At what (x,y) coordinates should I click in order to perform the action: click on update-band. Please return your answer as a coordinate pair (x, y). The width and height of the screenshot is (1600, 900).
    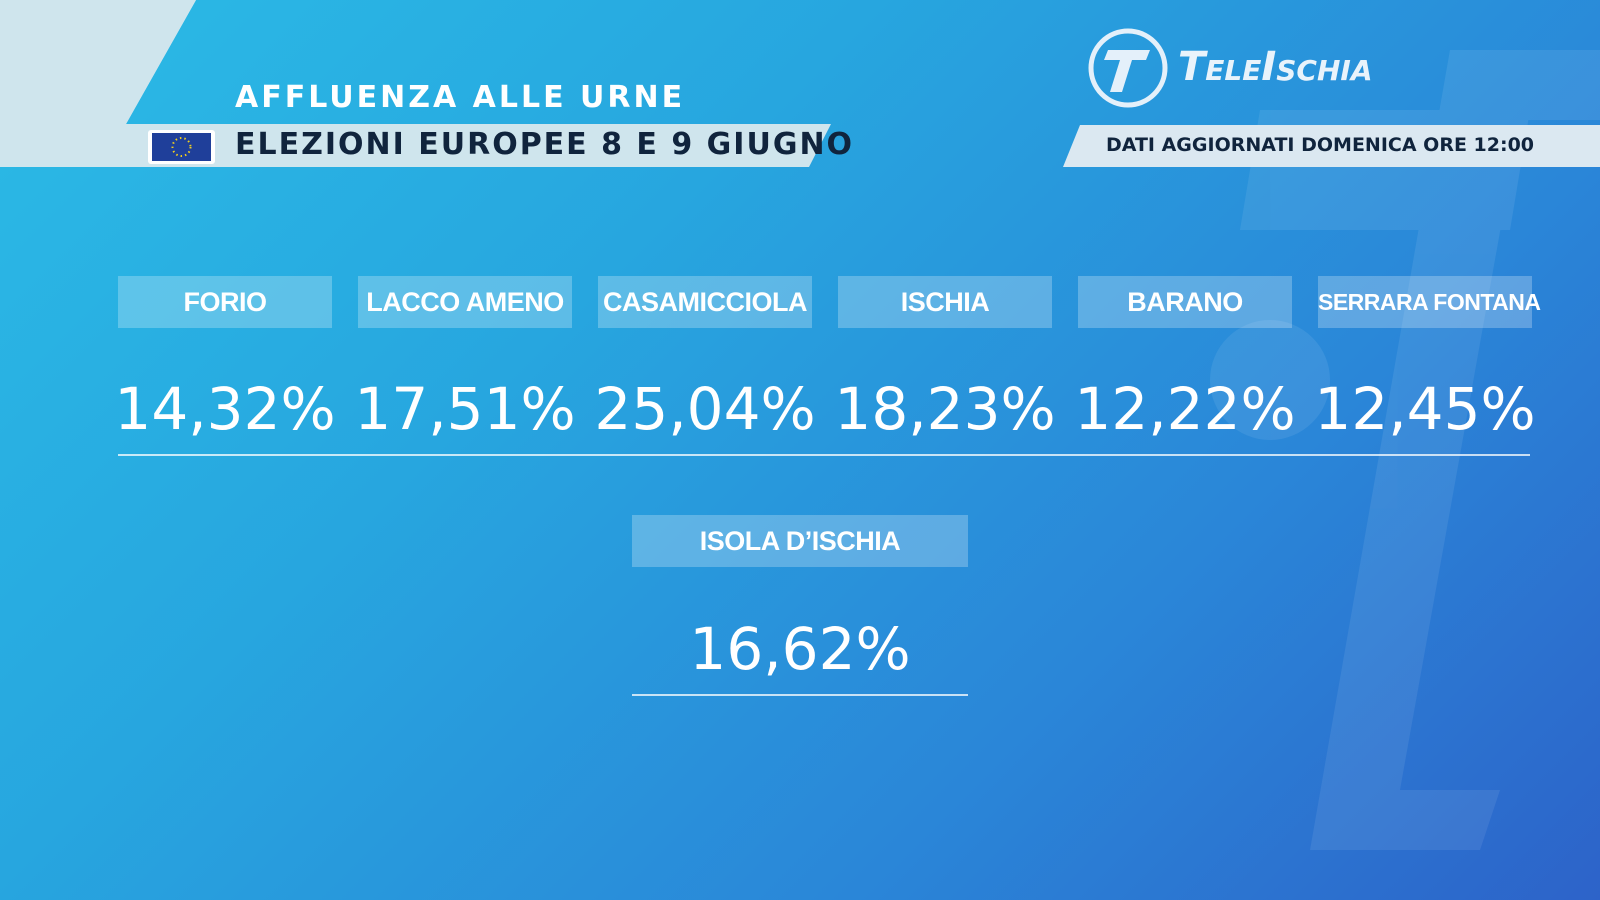
    Looking at the image, I should click on (1331, 146).